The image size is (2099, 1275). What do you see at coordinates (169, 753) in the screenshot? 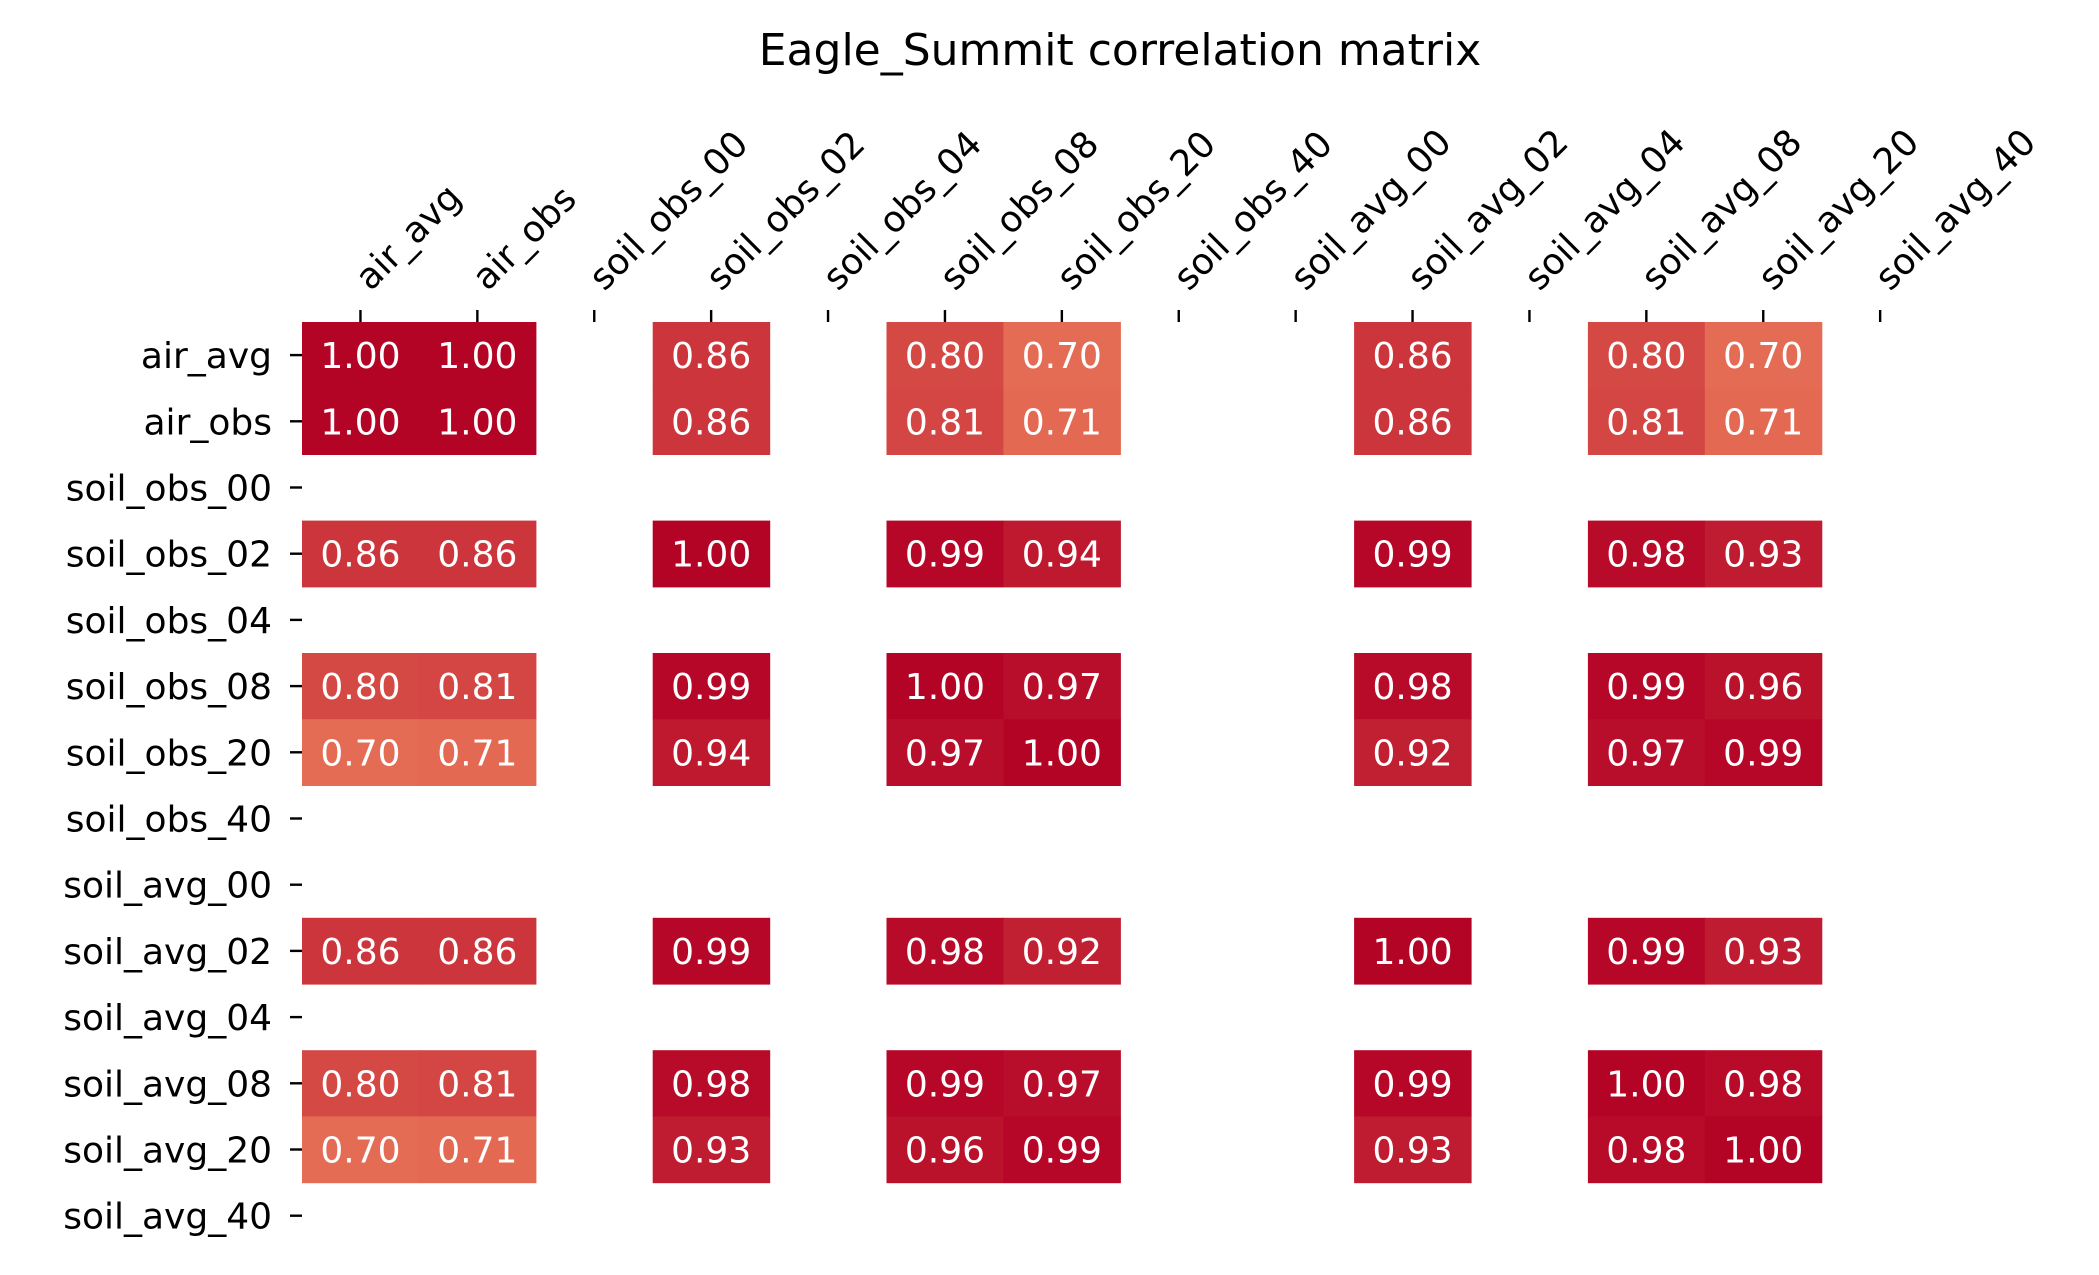
I see `y-tick-label: soil_obs_20` at bounding box center [169, 753].